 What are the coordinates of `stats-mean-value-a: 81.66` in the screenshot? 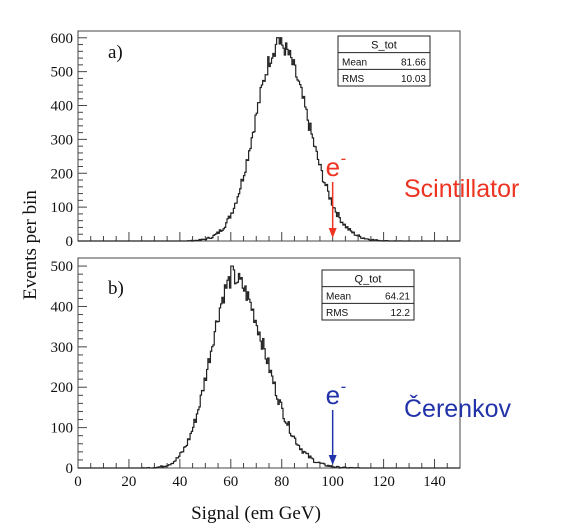 It's located at (413, 62).